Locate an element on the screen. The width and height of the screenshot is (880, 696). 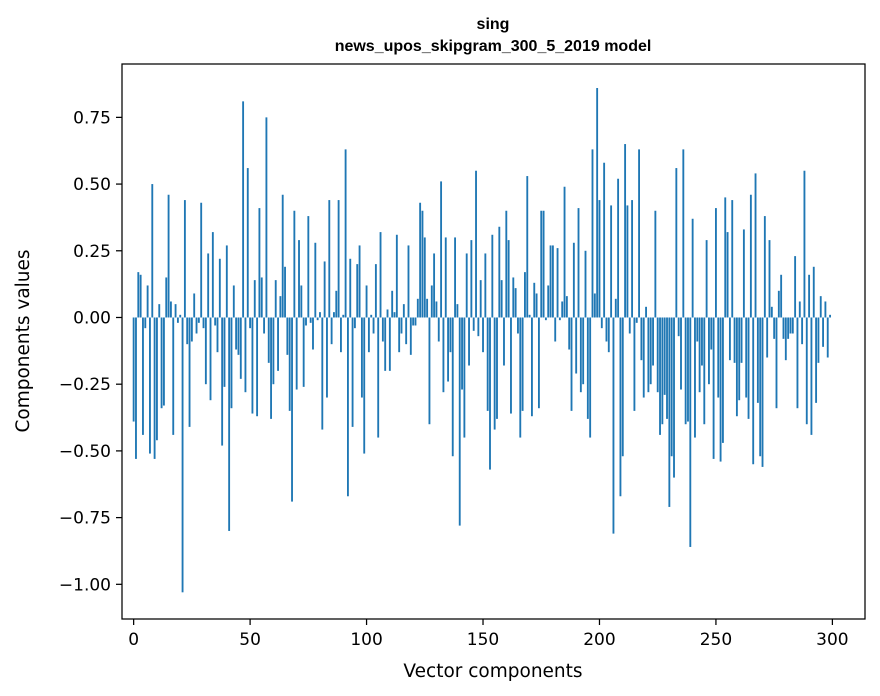
x-axis-label: Vector components is located at coordinates (492, 671).